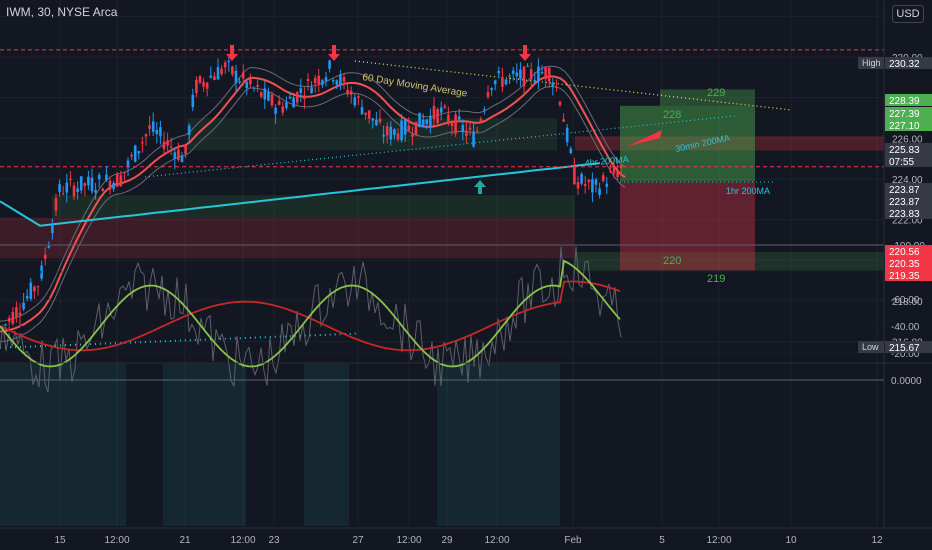 The width and height of the screenshot is (932, 550). I want to click on long-position-risk, so click(687, 226).